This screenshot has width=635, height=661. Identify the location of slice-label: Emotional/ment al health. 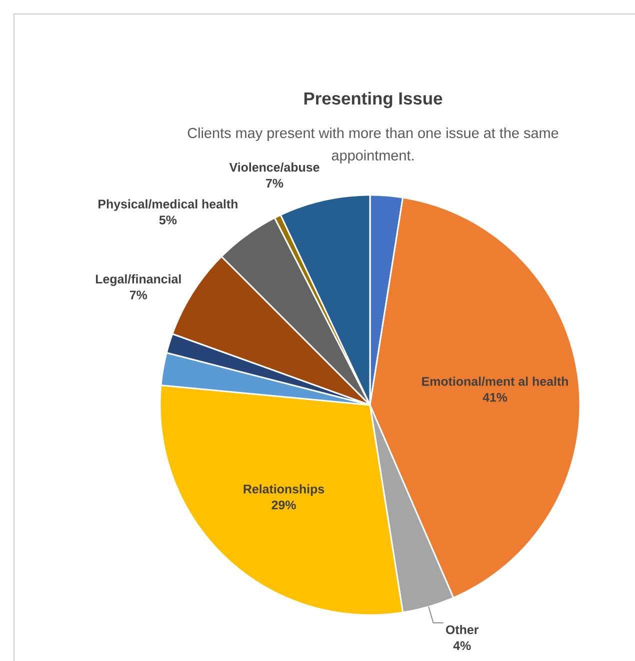
(495, 381).